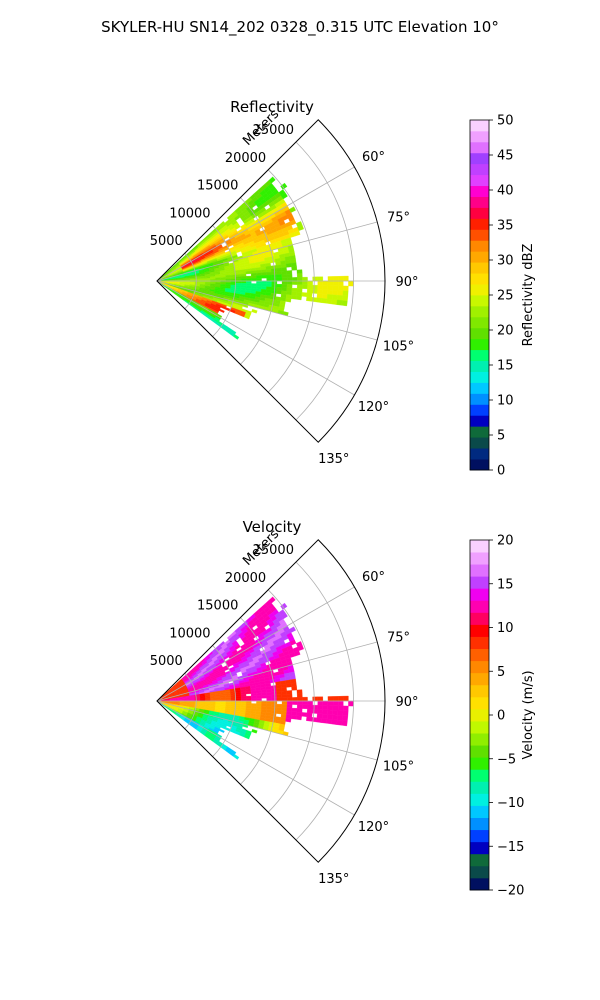  I want to click on azimuth-tick-label: 90°, so click(406, 282).